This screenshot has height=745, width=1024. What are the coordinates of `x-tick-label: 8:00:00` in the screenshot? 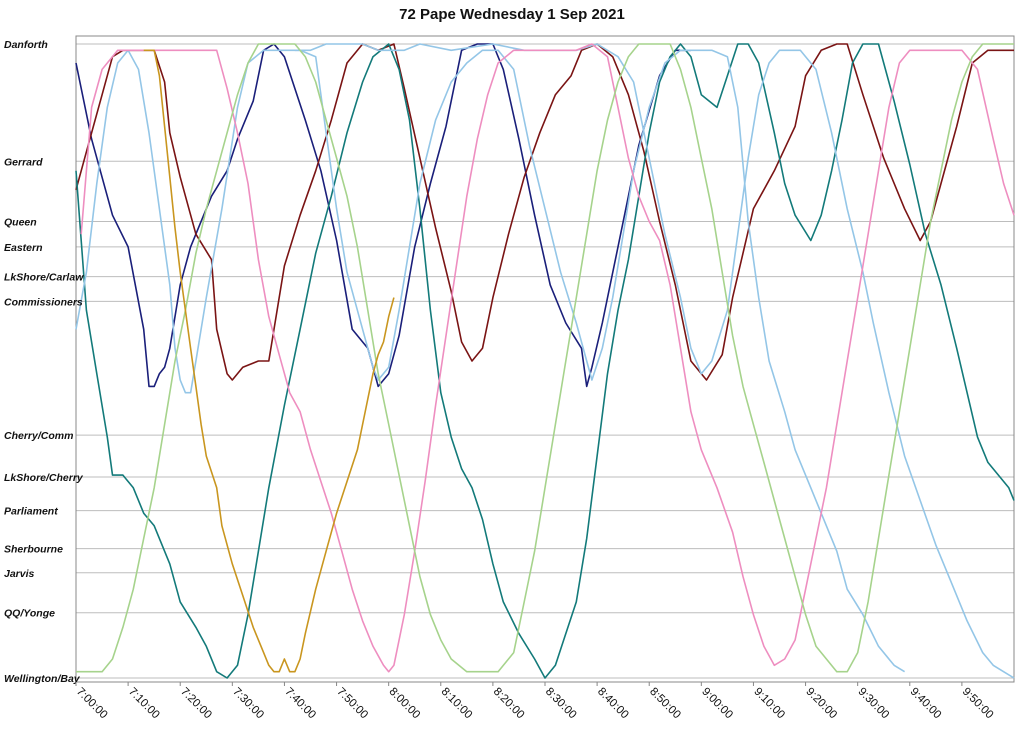 It's located at (405, 704).